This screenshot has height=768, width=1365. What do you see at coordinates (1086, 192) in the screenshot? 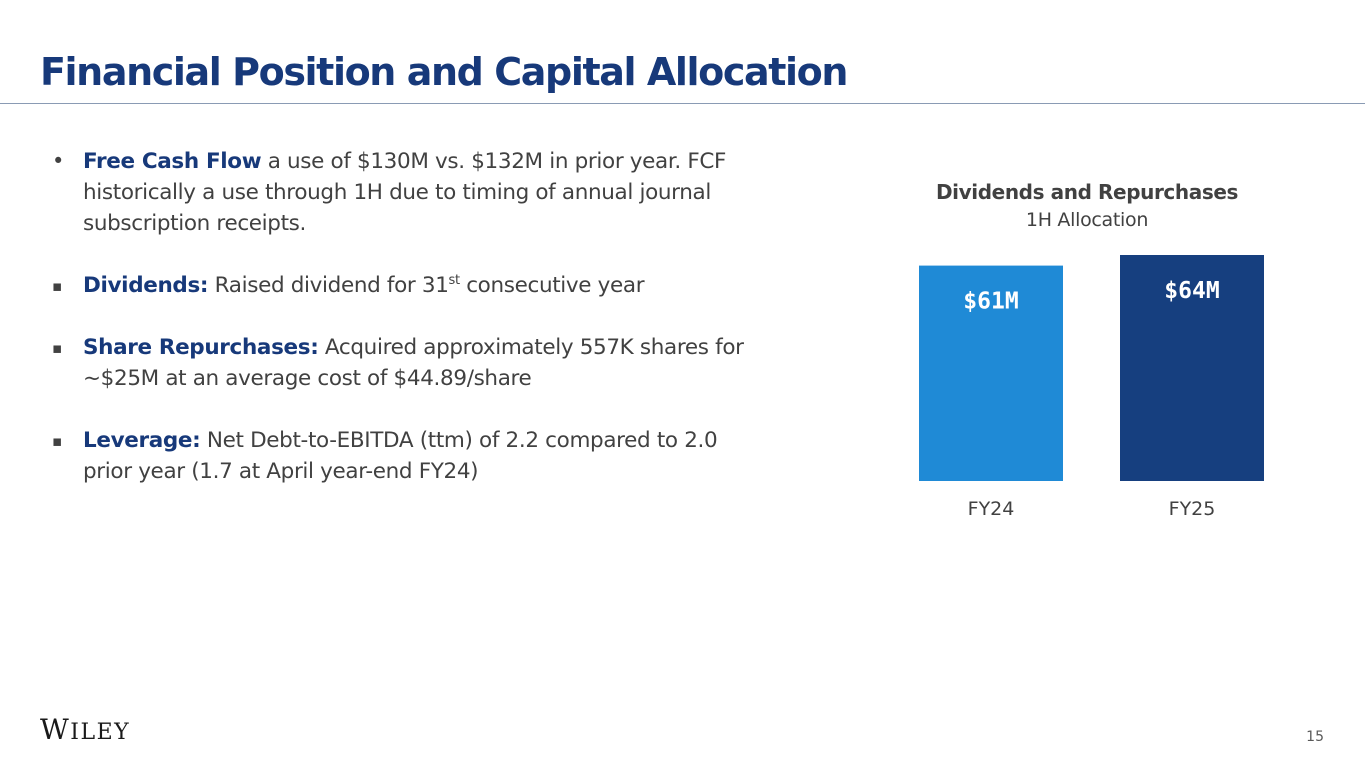
I see `chart-title: Dividends and Repurchases` at bounding box center [1086, 192].